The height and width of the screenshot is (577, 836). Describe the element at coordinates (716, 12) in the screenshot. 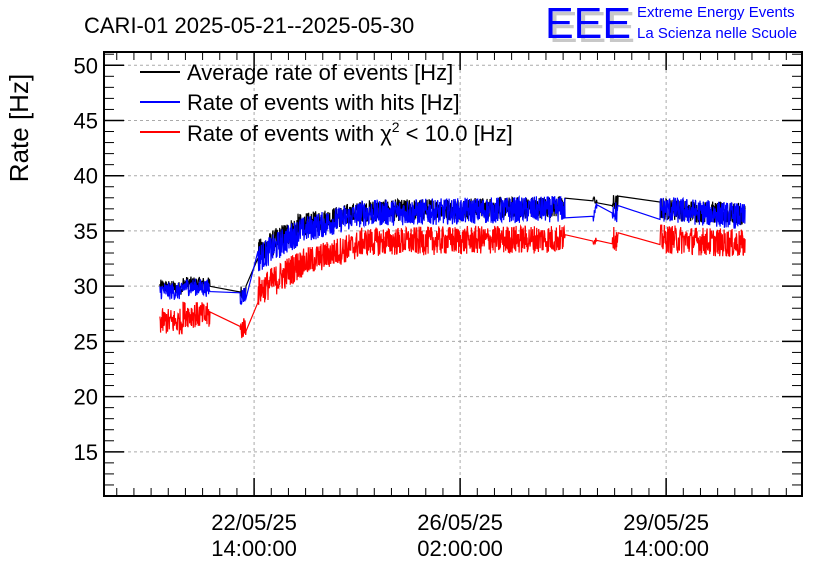

I see `logo-line1: Extreme Energy Events` at that location.